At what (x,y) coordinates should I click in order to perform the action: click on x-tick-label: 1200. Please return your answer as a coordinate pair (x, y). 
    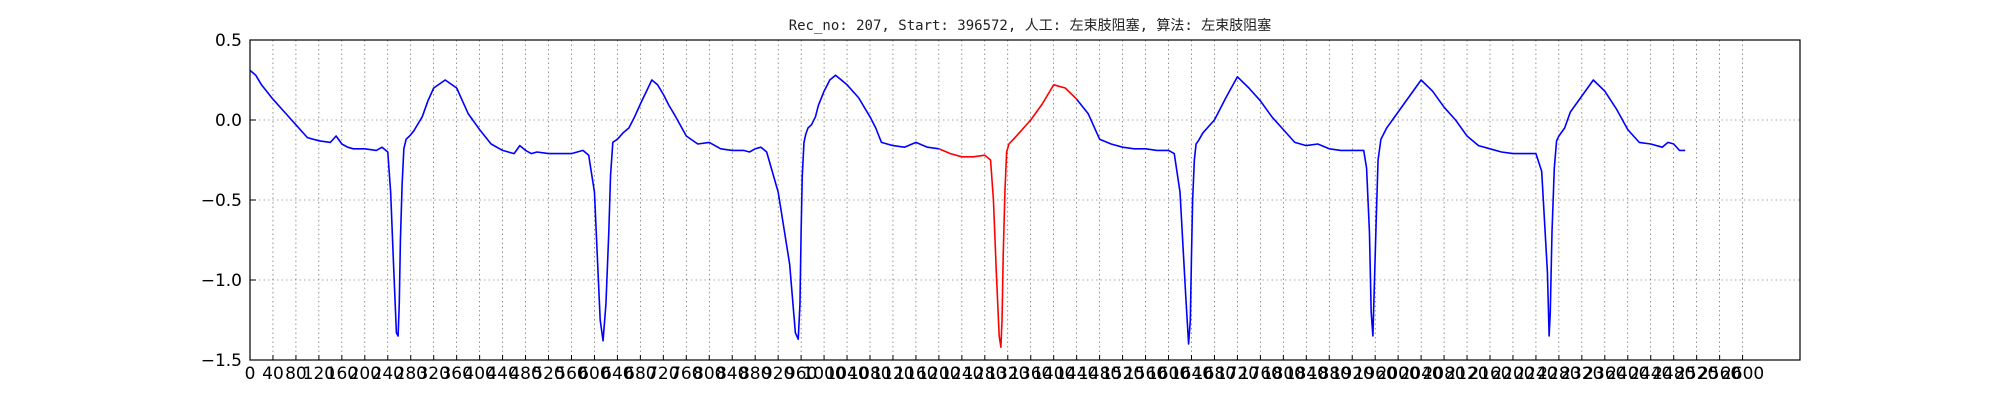
    Looking at the image, I should click on (938, 374).